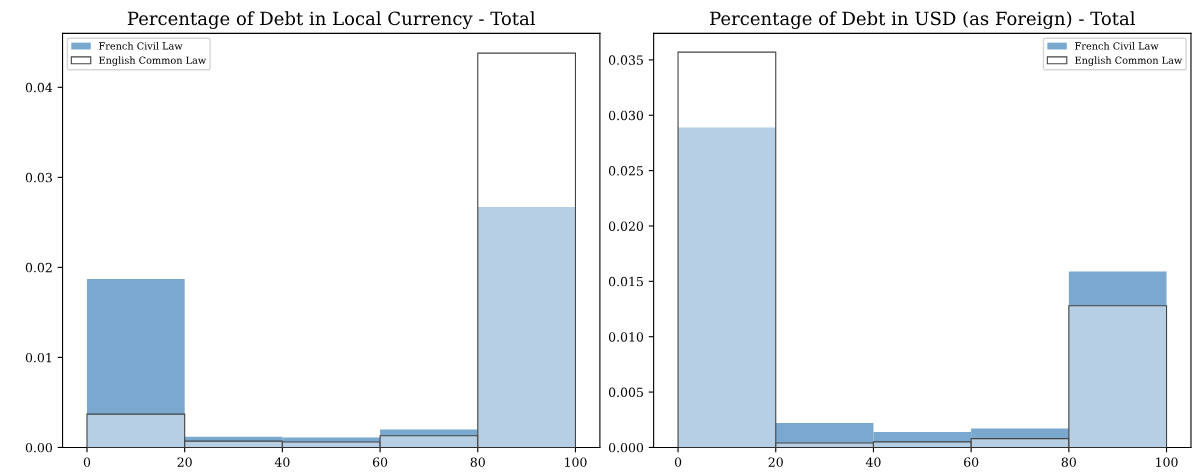 This screenshot has height=476, width=1203. I want to click on y-tick-label: 0.02, so click(38, 267).